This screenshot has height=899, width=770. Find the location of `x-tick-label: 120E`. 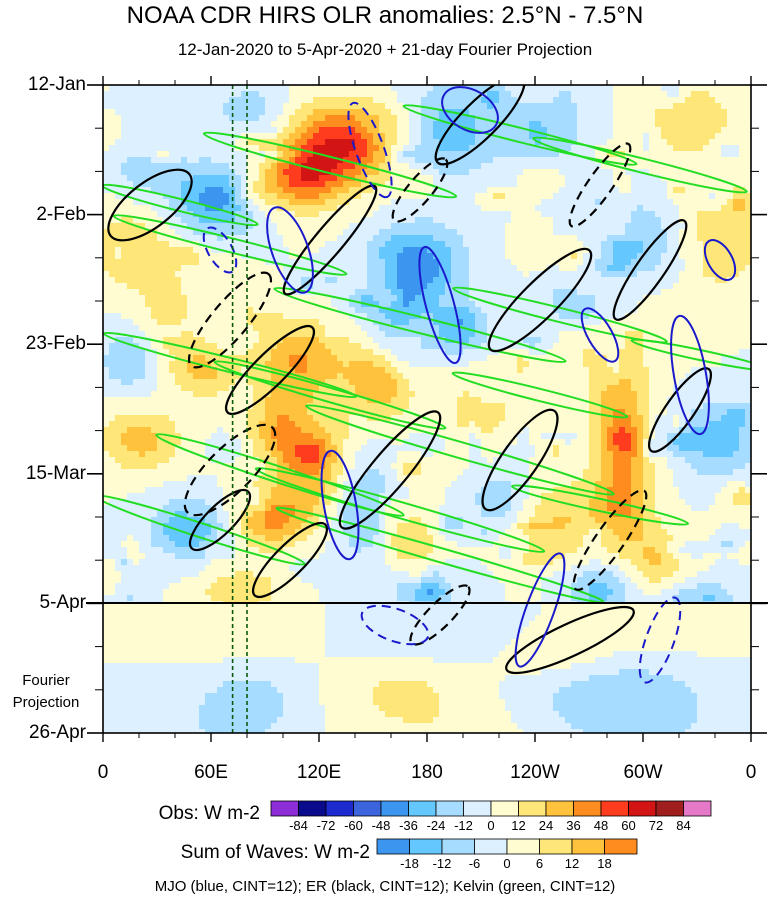

x-tick-label: 120E is located at coordinates (319, 773).